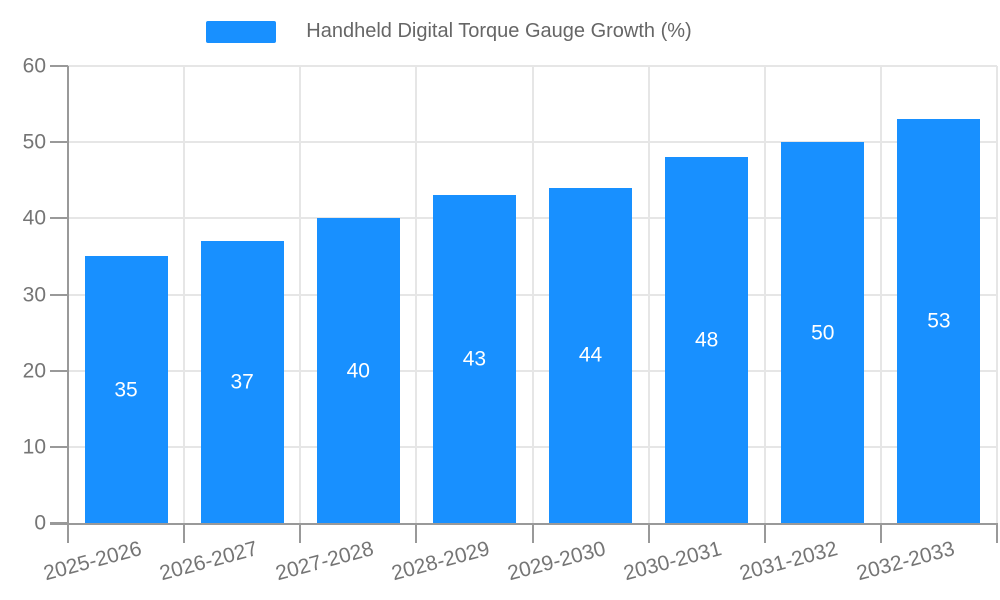 This screenshot has height=600, width=1000. I want to click on x-tick-label: 2027-2028, so click(325, 561).